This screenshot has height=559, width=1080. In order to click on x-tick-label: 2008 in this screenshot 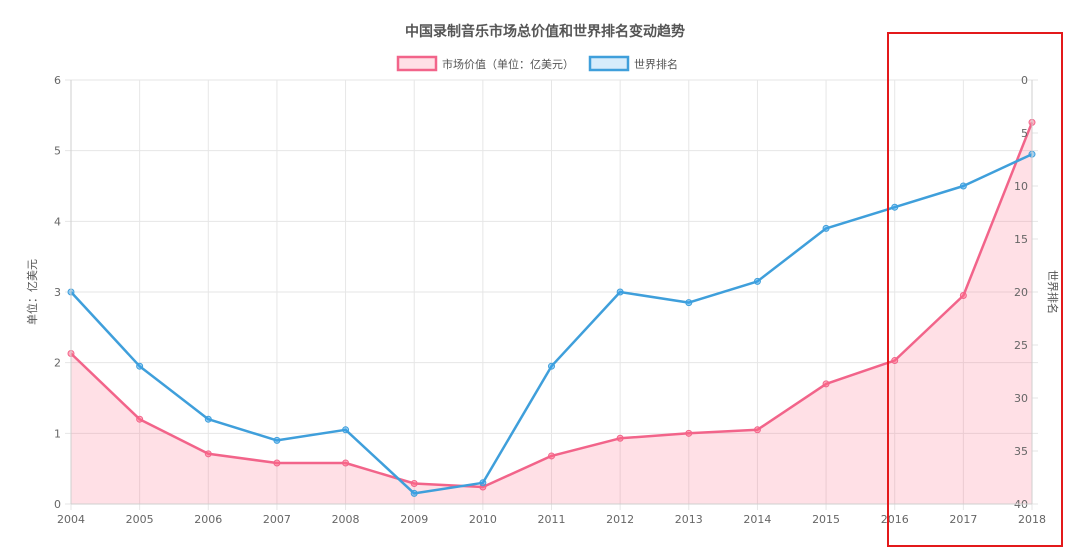, I will do `click(346, 519)`.